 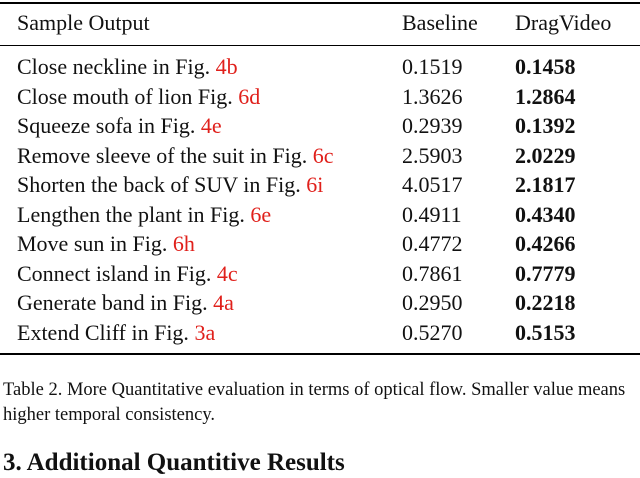 I want to click on table-row-sample: Generate band in Fig. 4a, so click(x=125, y=303).